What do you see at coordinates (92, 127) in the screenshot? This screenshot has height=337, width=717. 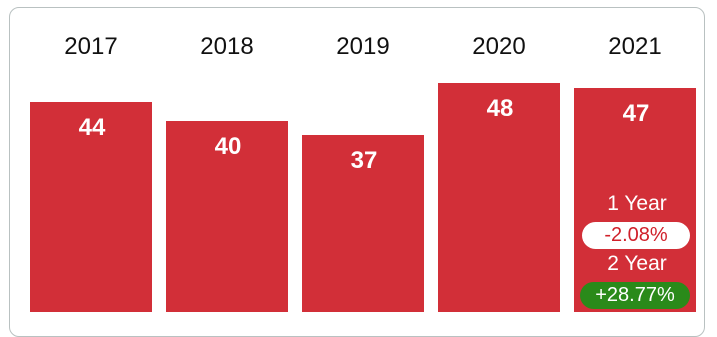 I see `value-label-2017: 44` at bounding box center [92, 127].